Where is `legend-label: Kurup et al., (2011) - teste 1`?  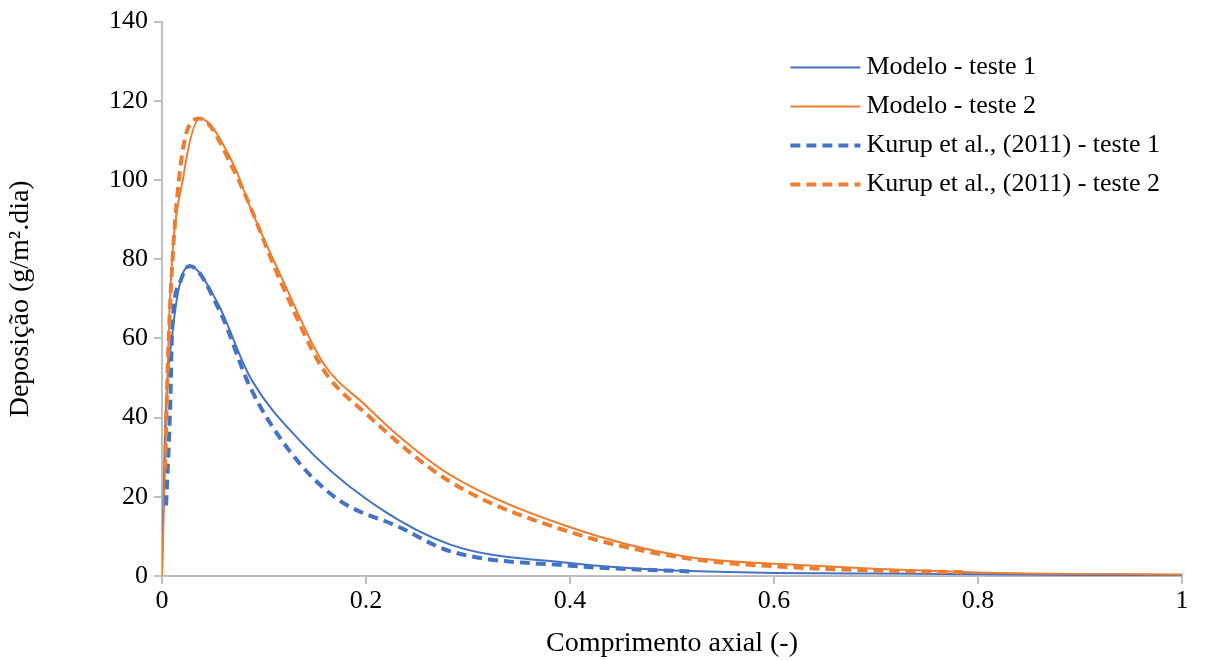 legend-label: Kurup et al., (2011) - teste 1 is located at coordinates (1013, 144).